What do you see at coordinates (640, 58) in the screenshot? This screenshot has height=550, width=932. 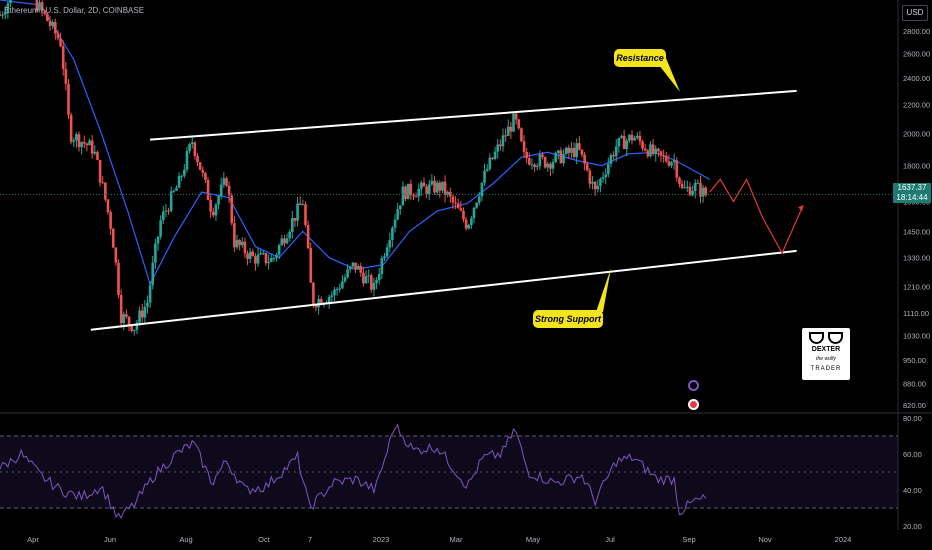 I see `resistance-callout: Resistance` at bounding box center [640, 58].